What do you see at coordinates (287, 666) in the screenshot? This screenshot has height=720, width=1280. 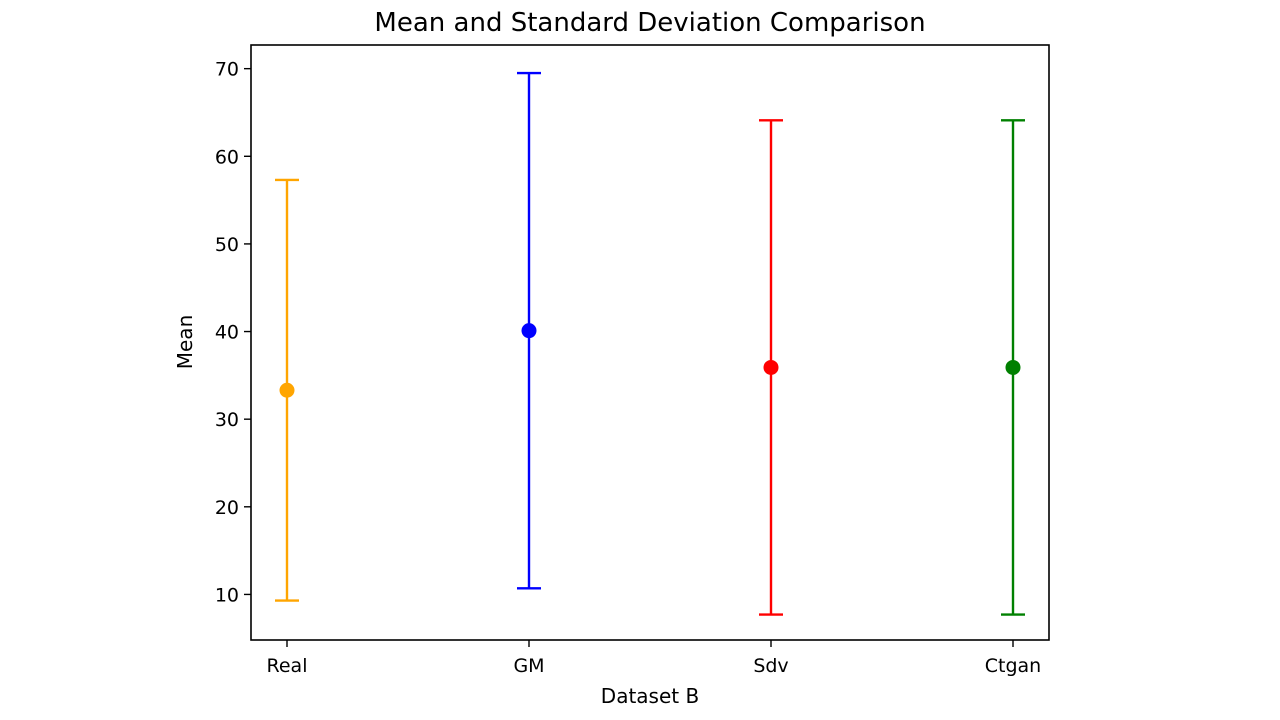 I see `x-tick-label: Real` at bounding box center [287, 666].